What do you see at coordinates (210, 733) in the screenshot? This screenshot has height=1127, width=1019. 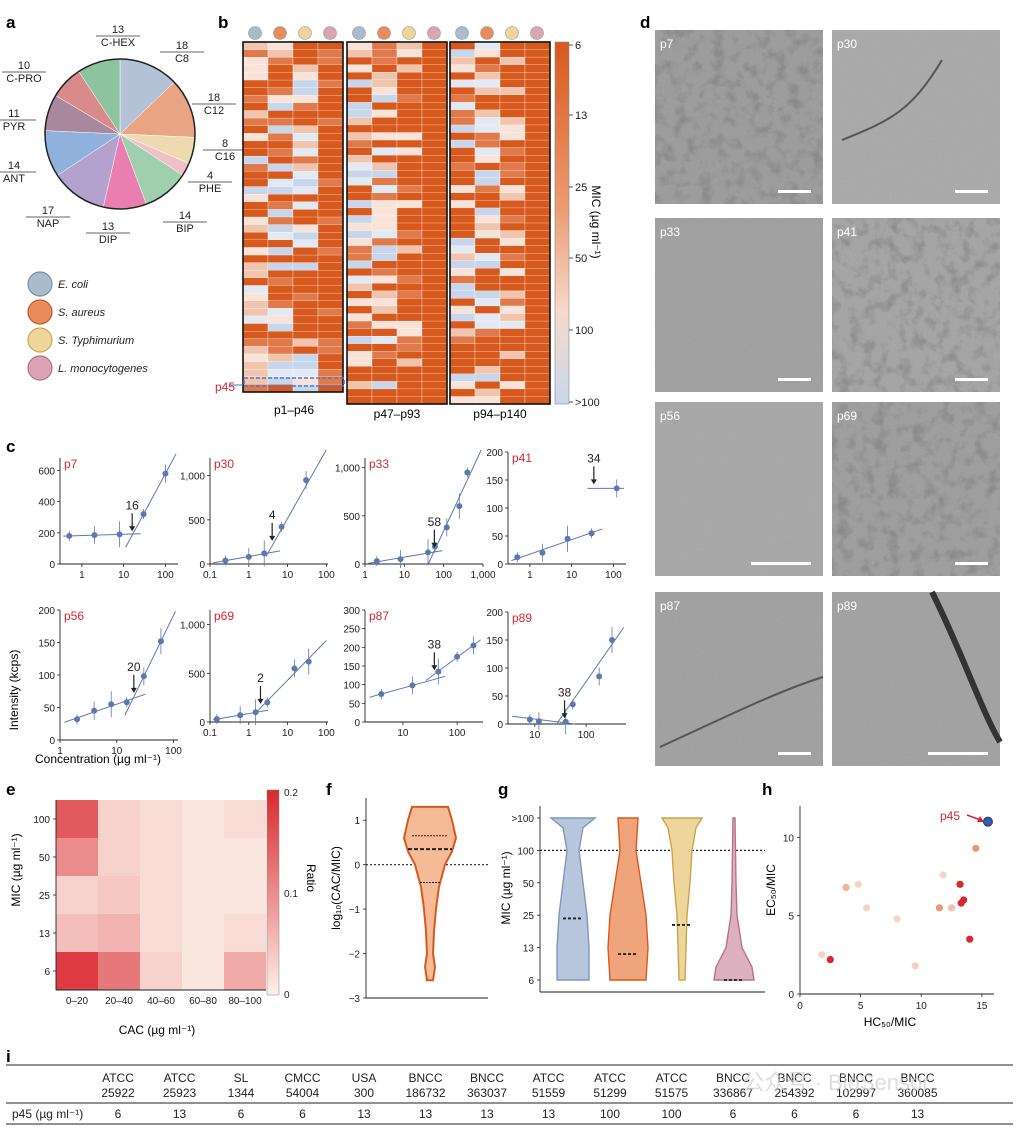 I see `c-xtick-label-p69: 0.1` at bounding box center [210, 733].